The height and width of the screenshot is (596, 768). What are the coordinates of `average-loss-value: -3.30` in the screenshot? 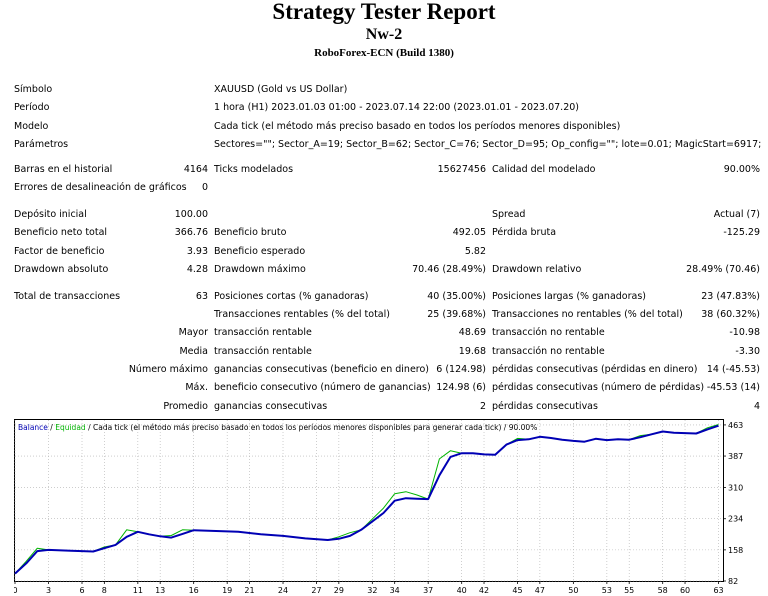 It's located at (747, 351).